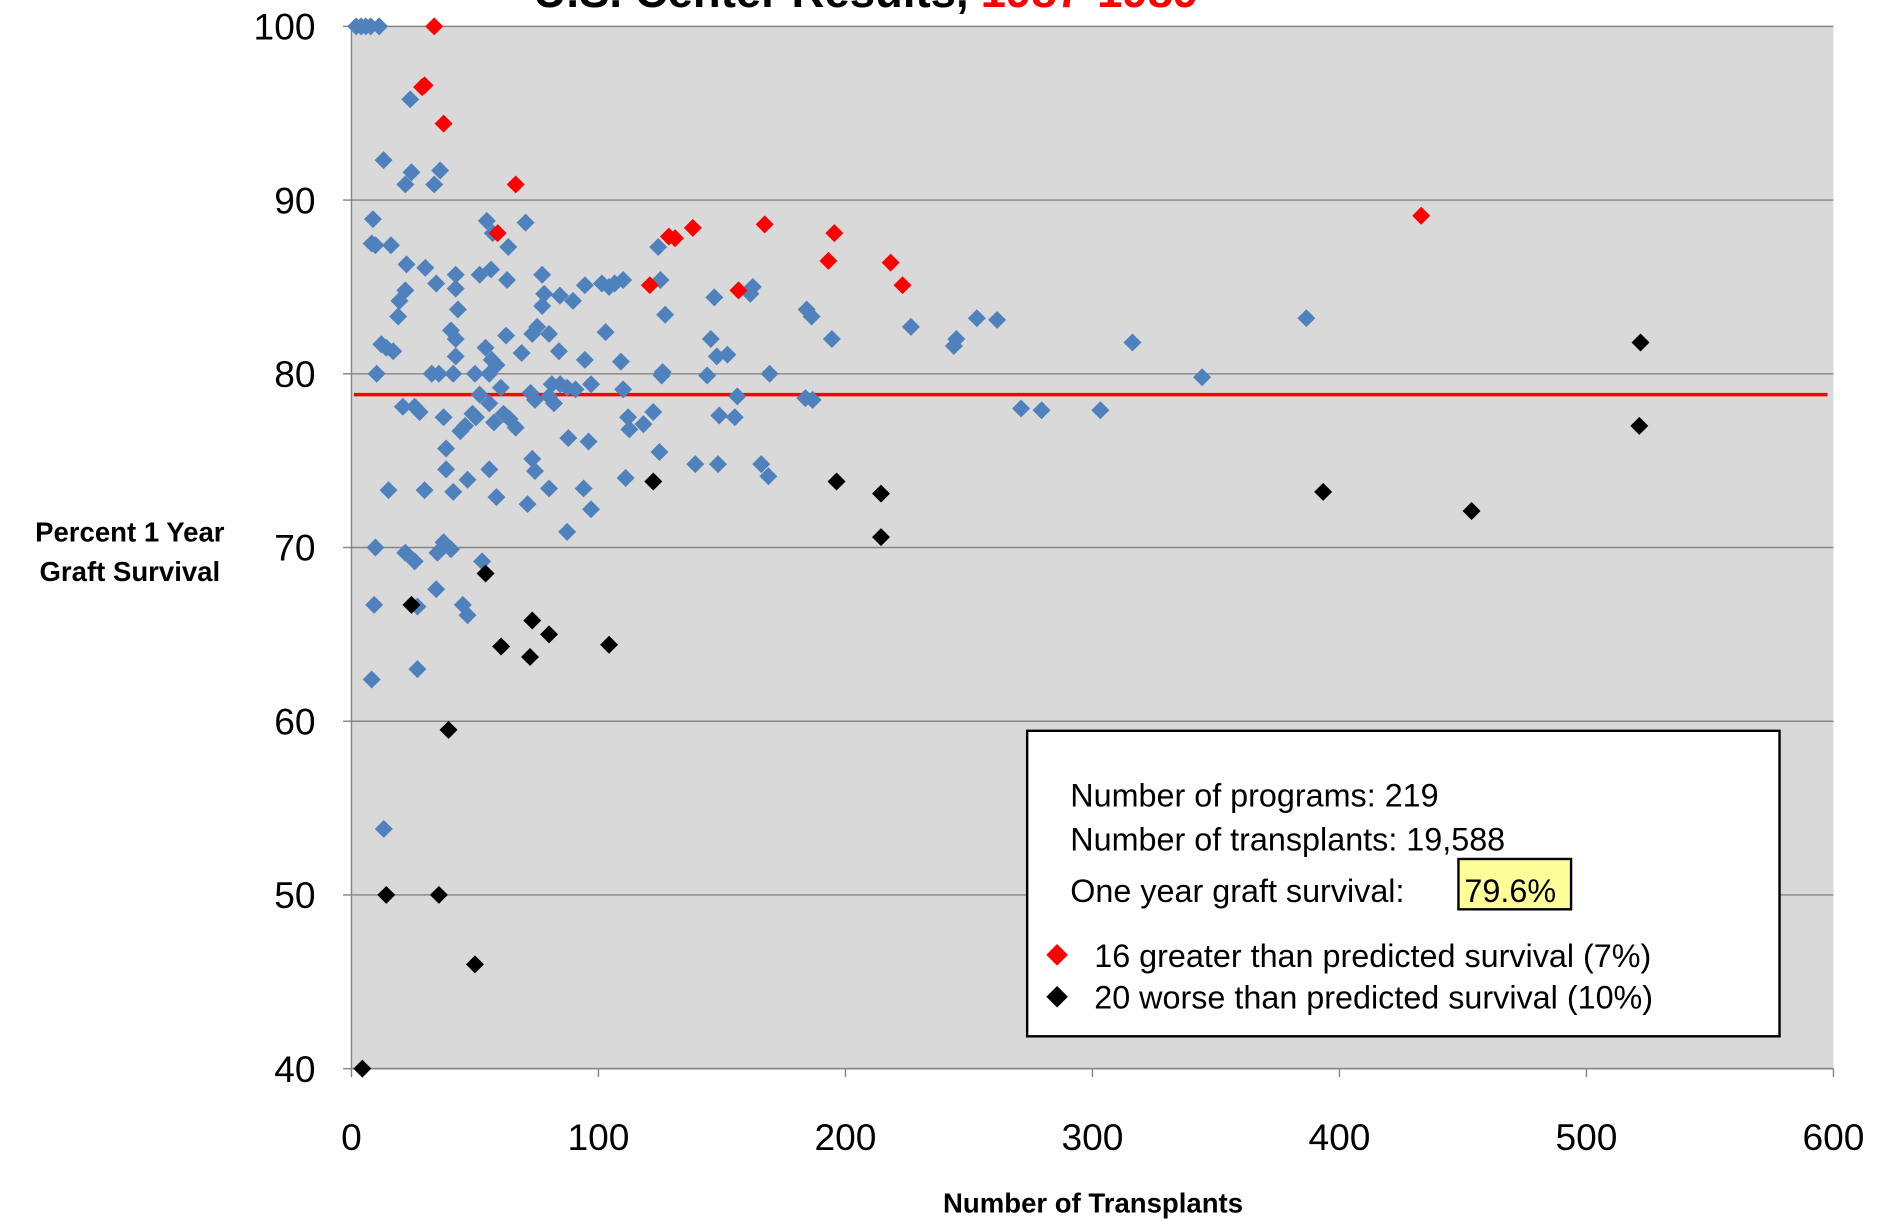 The image size is (1877, 1222). What do you see at coordinates (1237, 891) in the screenshot?
I see `annotation-line: One year graft survival:` at bounding box center [1237, 891].